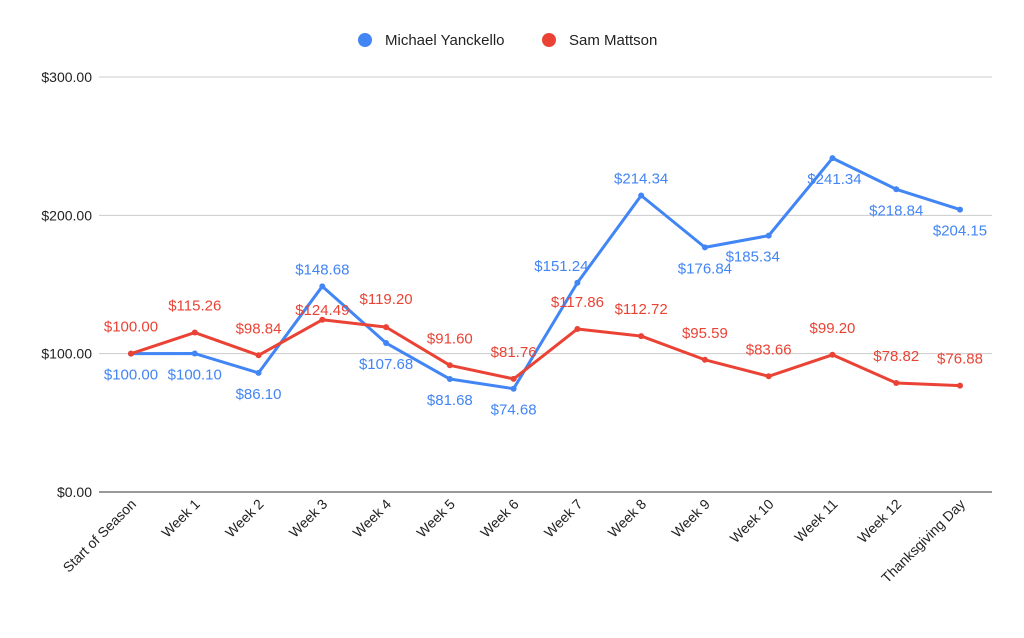 The width and height of the screenshot is (1024, 638). What do you see at coordinates (561, 266) in the screenshot?
I see `data-label: $151.24` at bounding box center [561, 266].